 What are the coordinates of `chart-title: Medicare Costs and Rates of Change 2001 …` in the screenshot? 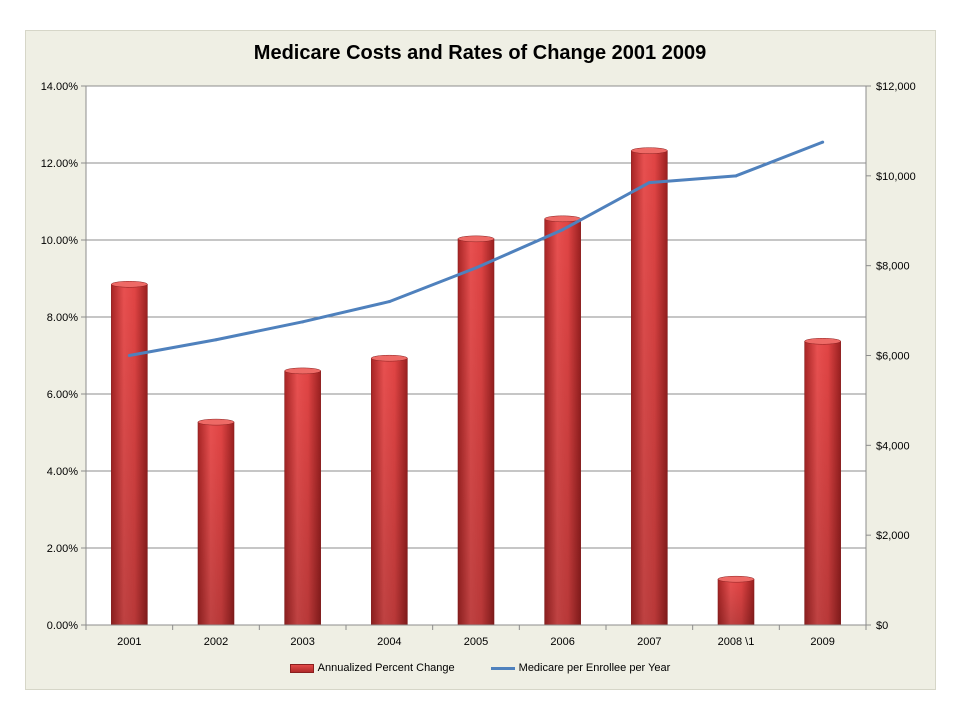 It's located at (480, 53).